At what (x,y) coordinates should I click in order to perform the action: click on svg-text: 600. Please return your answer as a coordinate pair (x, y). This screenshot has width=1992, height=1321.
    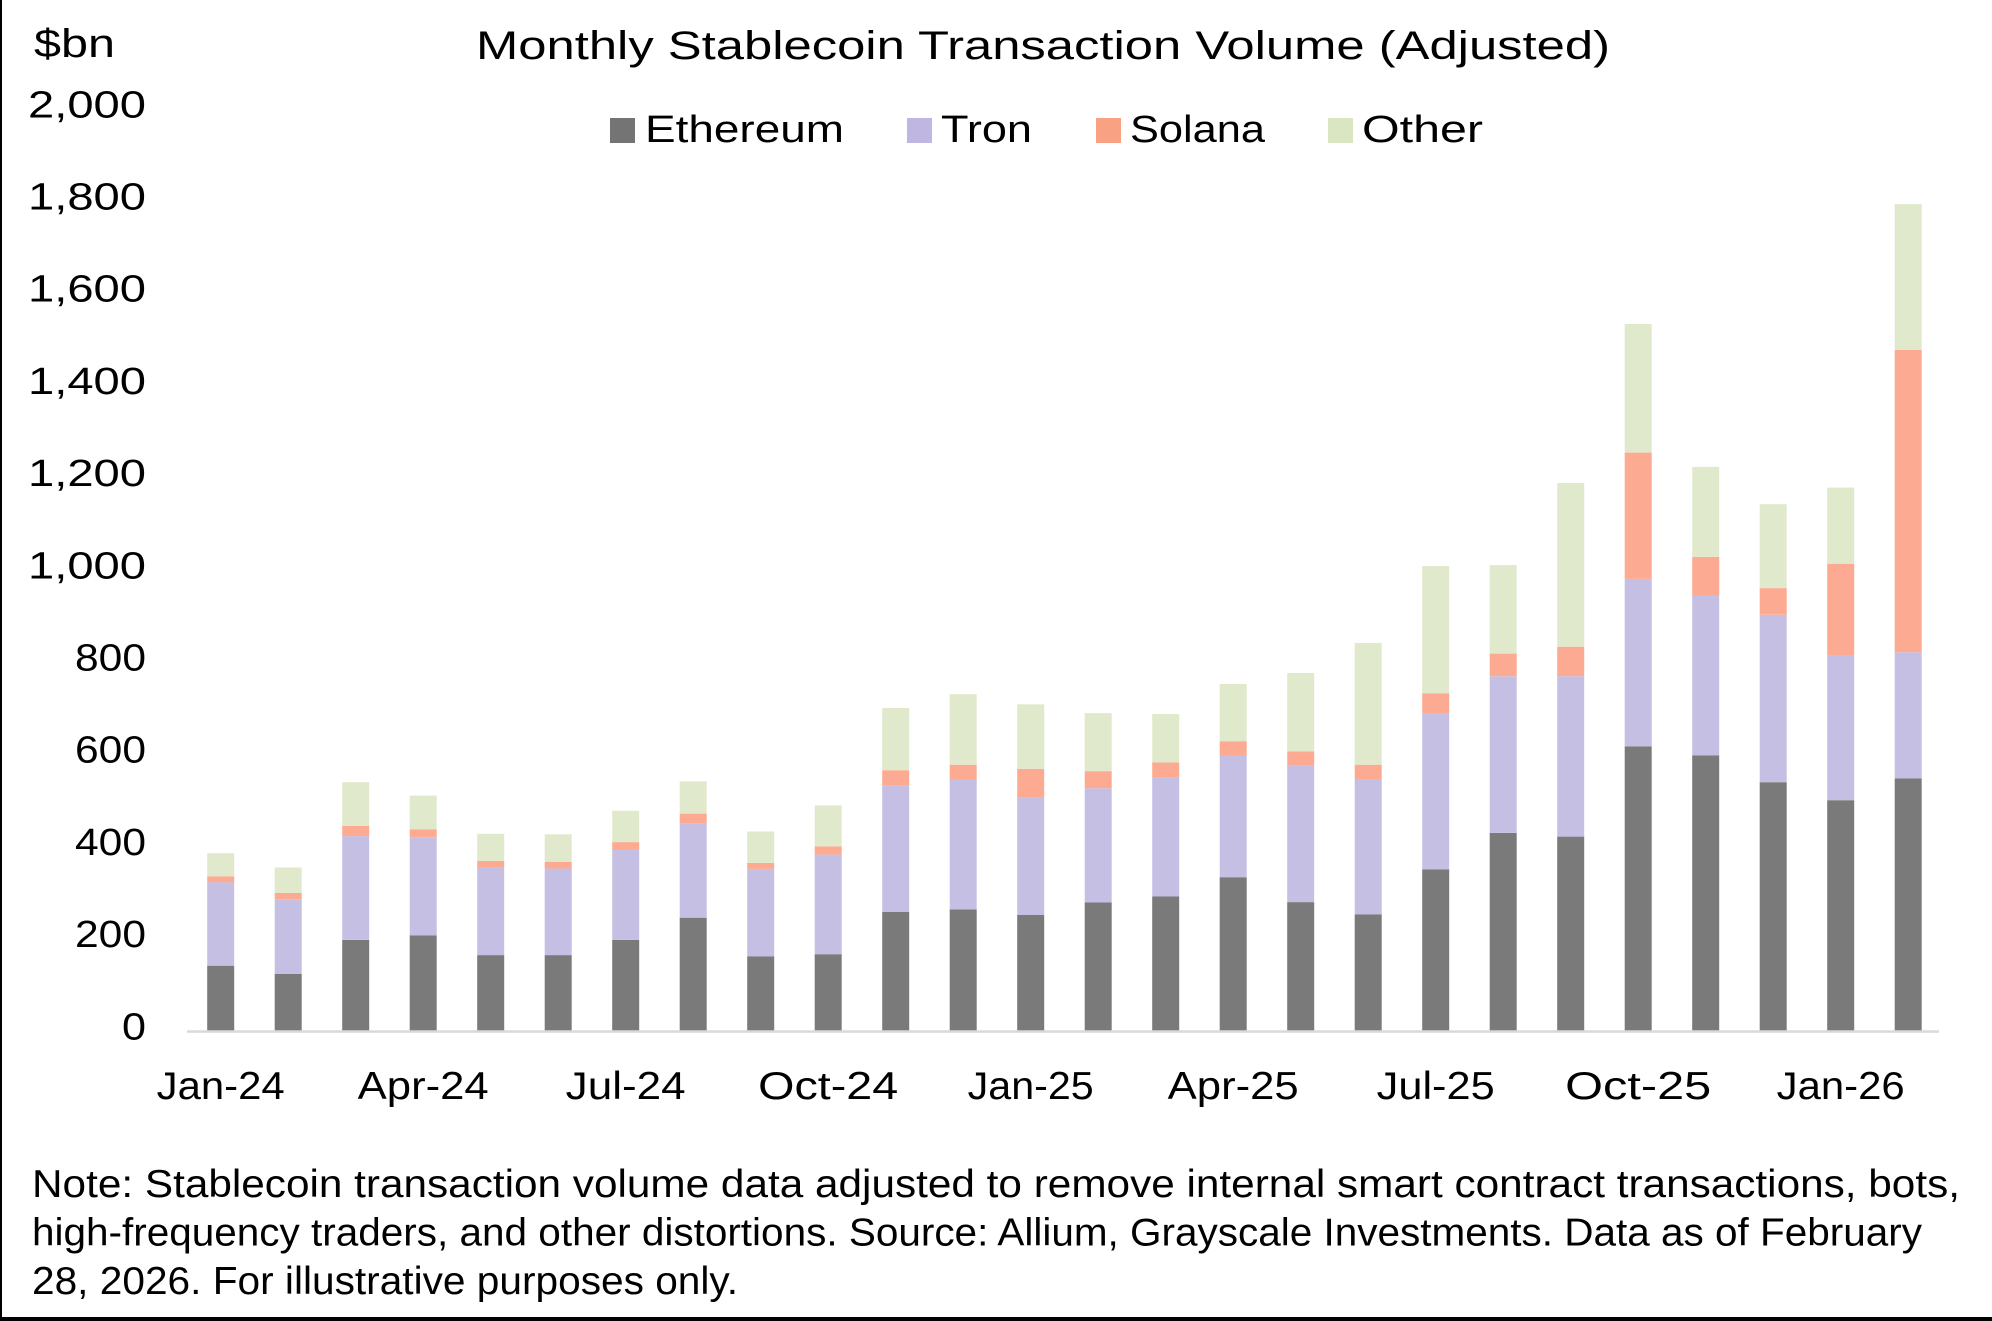
    Looking at the image, I should click on (110, 751).